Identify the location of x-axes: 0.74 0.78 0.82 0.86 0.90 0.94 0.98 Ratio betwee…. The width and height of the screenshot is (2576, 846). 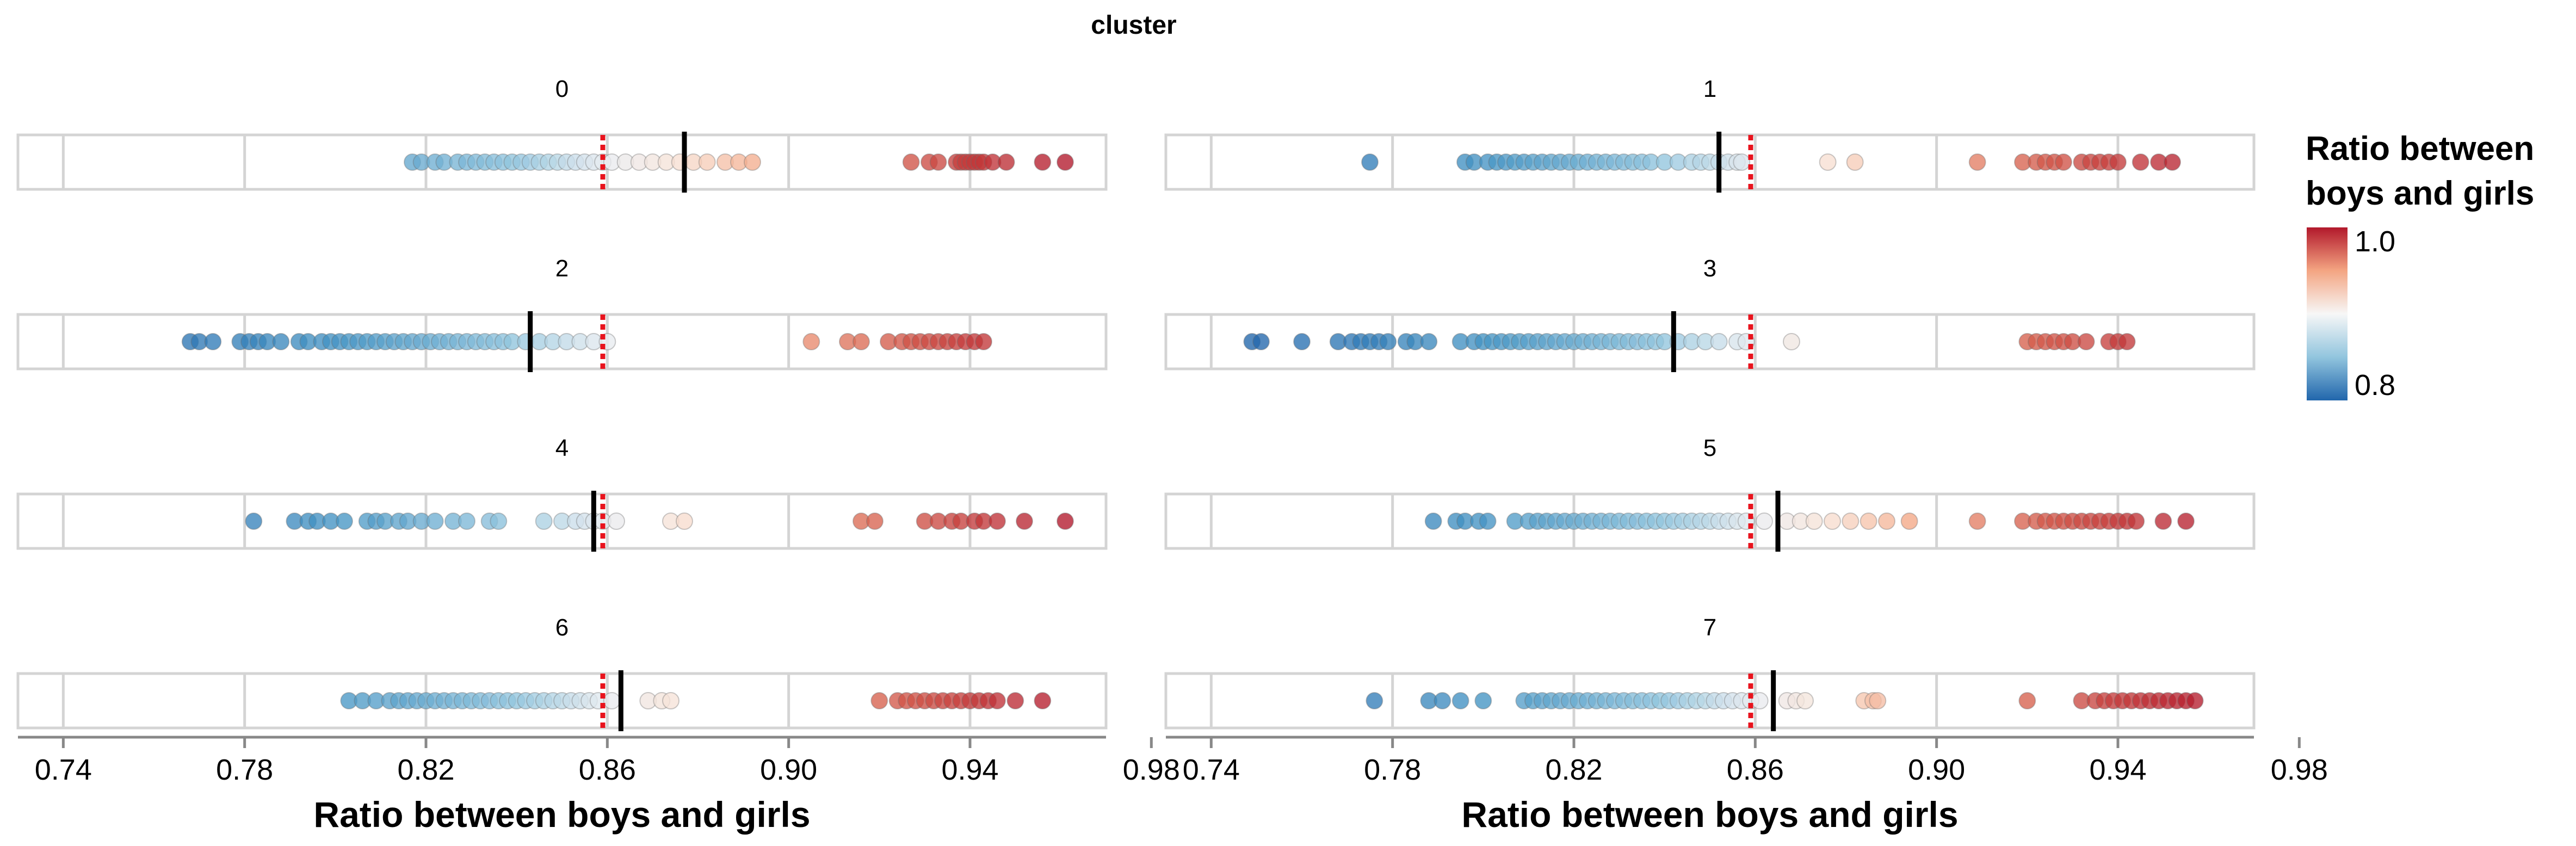
(1173, 785).